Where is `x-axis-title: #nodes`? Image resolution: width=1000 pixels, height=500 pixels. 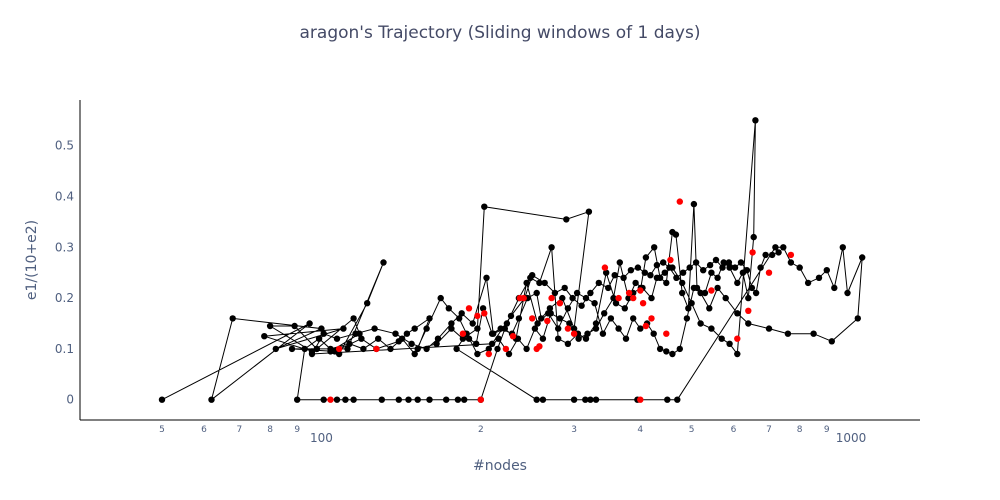
x-axis-title: #nodes is located at coordinates (500, 466).